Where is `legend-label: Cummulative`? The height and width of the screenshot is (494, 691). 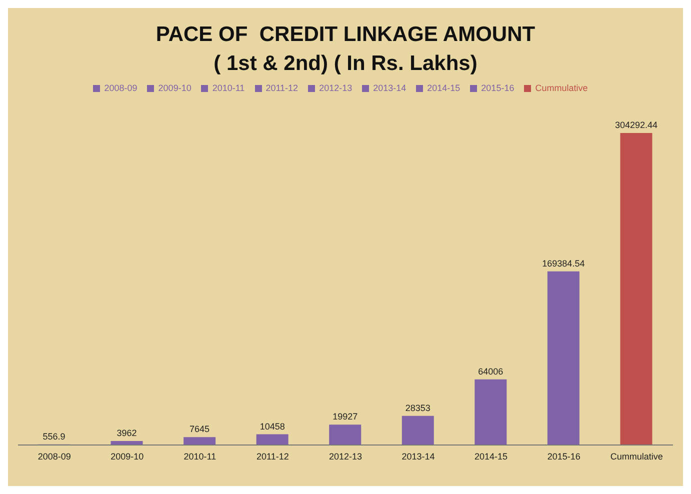
legend-label: Cummulative is located at coordinates (561, 88).